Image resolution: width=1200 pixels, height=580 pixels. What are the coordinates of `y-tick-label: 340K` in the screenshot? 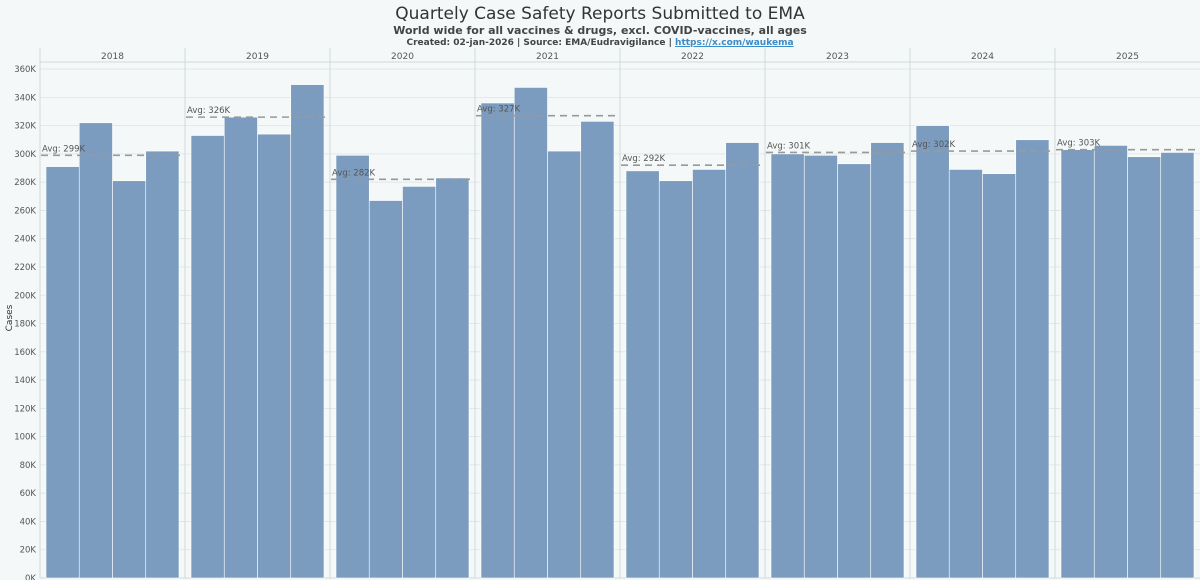 It's located at (25, 98).